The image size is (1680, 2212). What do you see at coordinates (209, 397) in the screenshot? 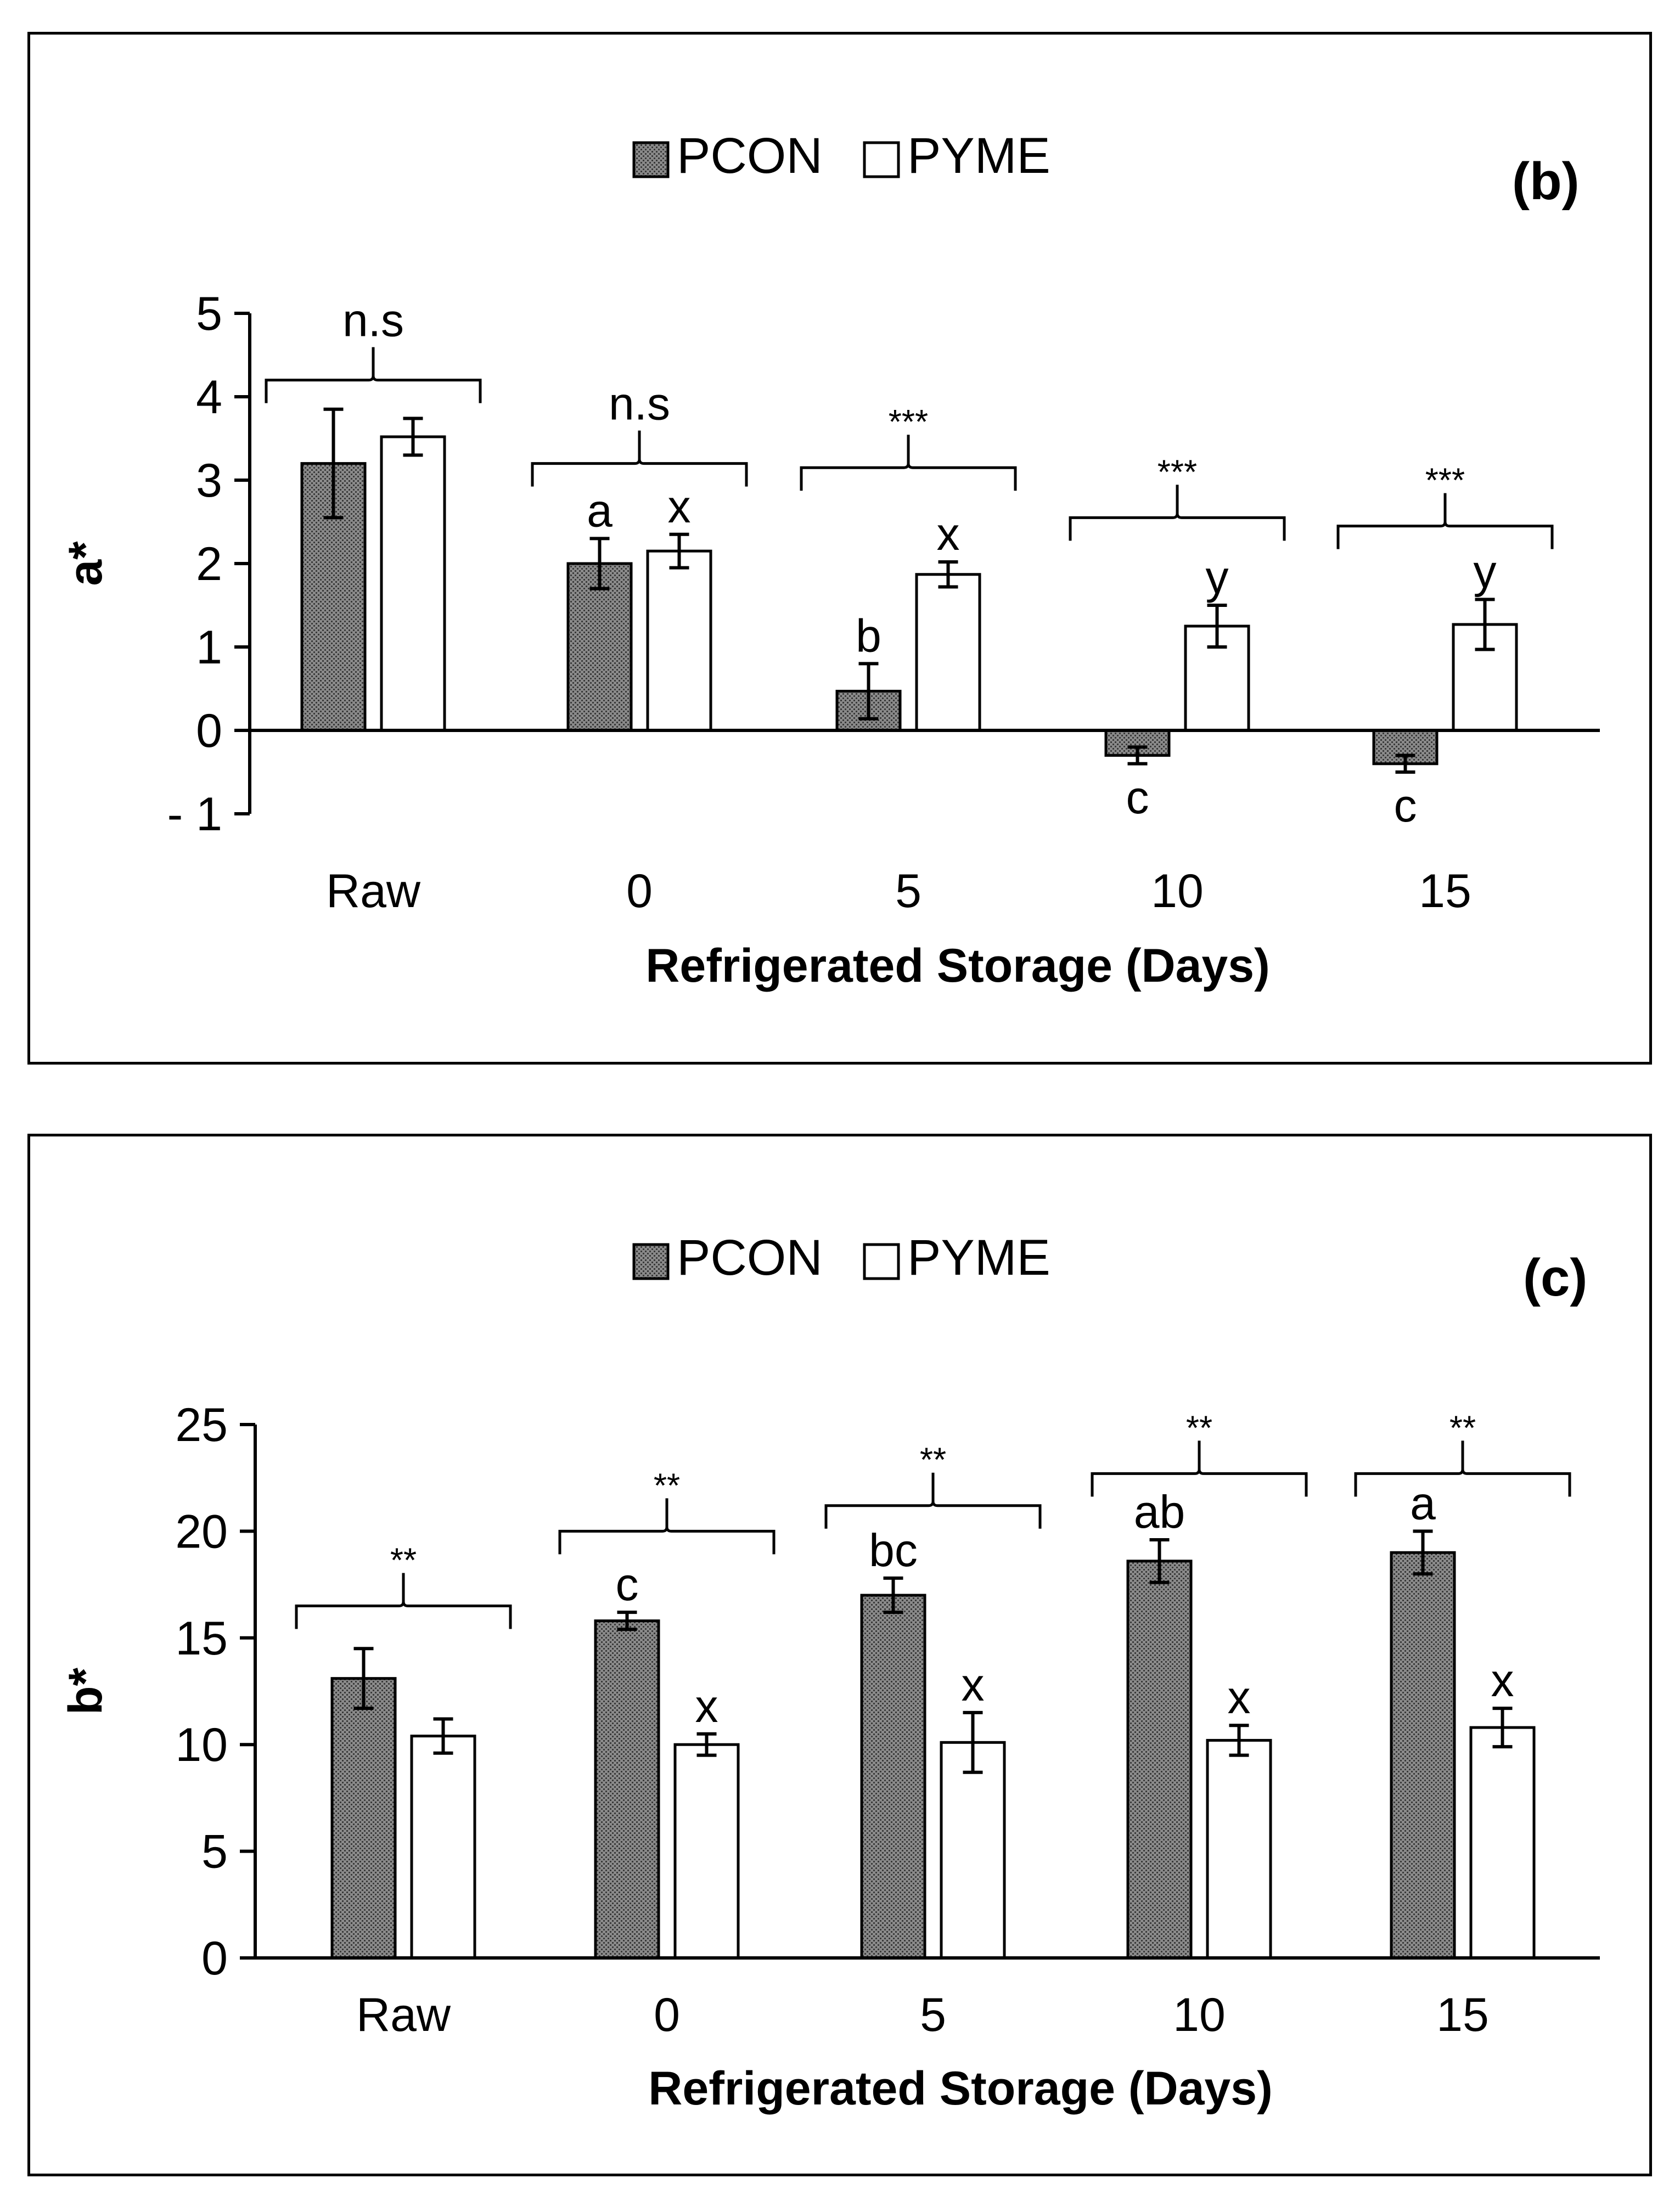
I see `y-tick-label: 4` at bounding box center [209, 397].